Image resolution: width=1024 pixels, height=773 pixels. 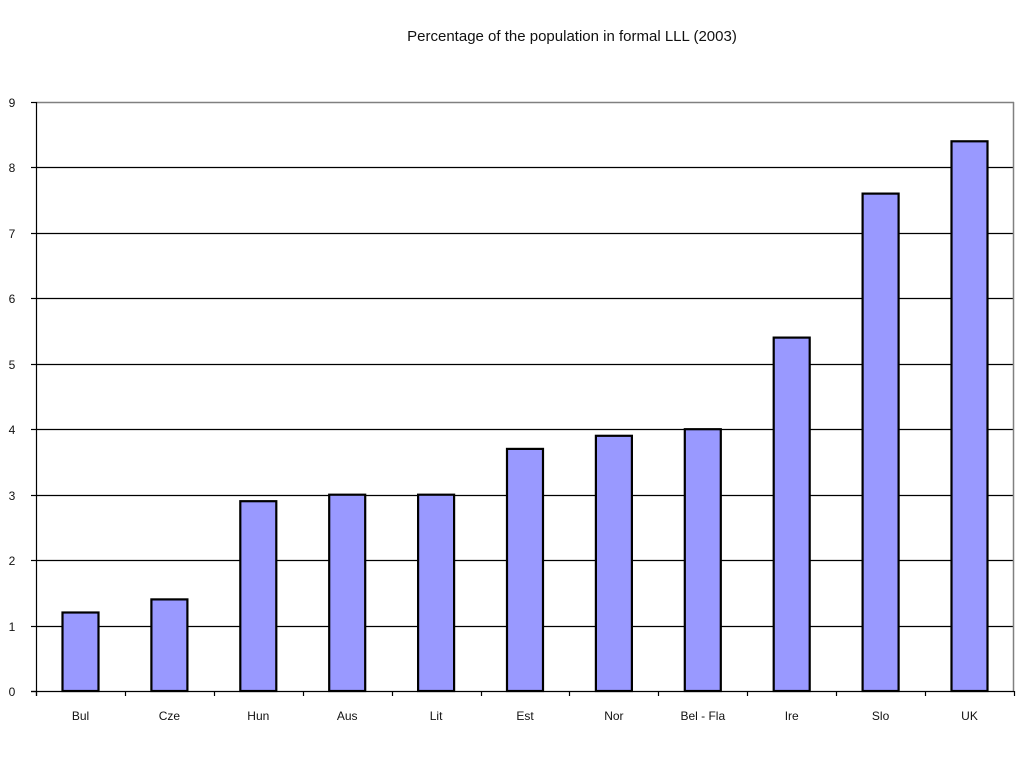 What do you see at coordinates (12, 627) in the screenshot?
I see `y-tick-label: 1` at bounding box center [12, 627].